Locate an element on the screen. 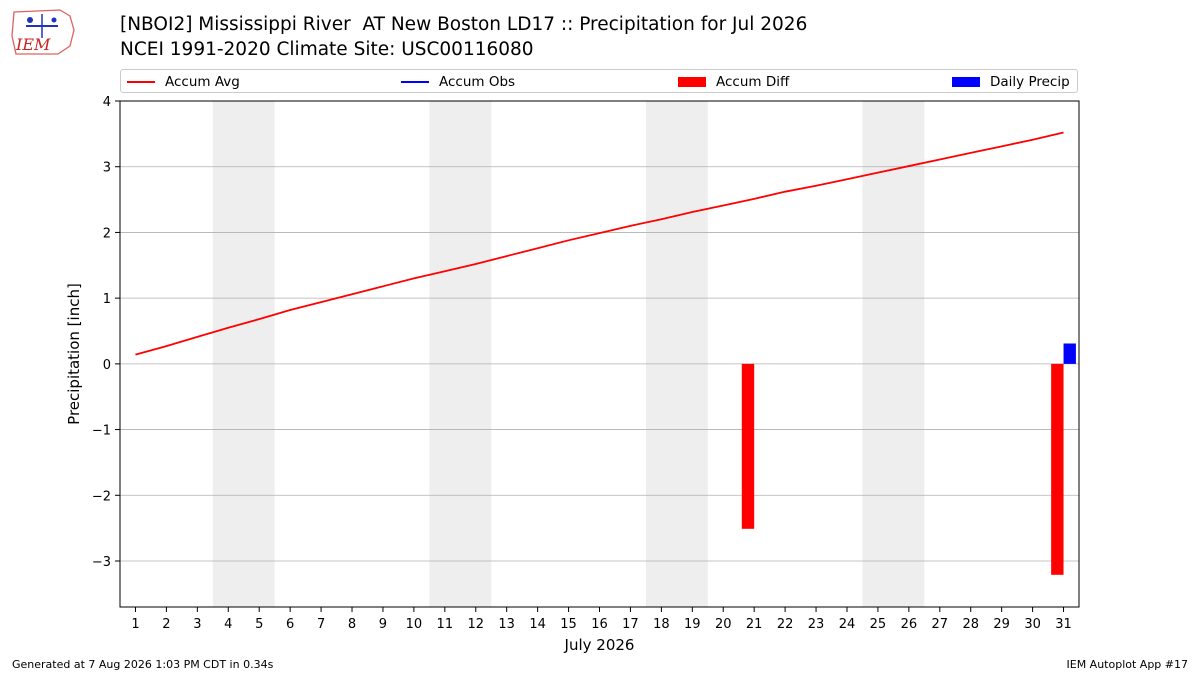 This screenshot has width=1200, height=675. legend-item-daily-precip: Daily Precip is located at coordinates (1011, 81).